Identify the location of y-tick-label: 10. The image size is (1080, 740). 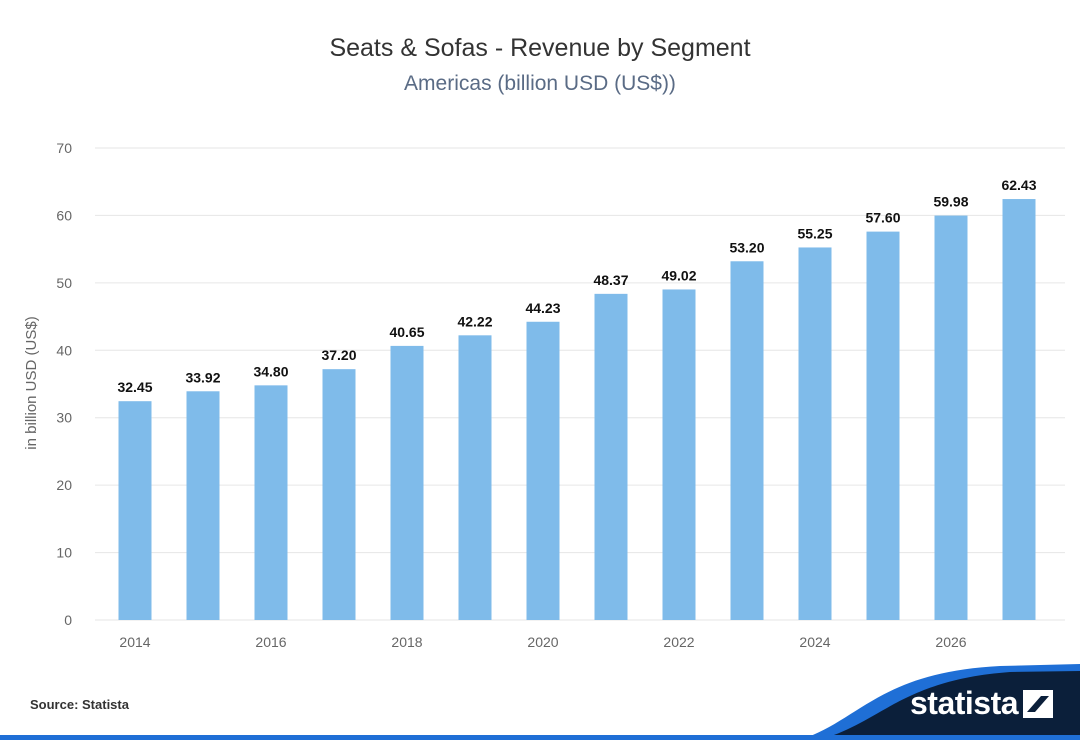
(64, 553).